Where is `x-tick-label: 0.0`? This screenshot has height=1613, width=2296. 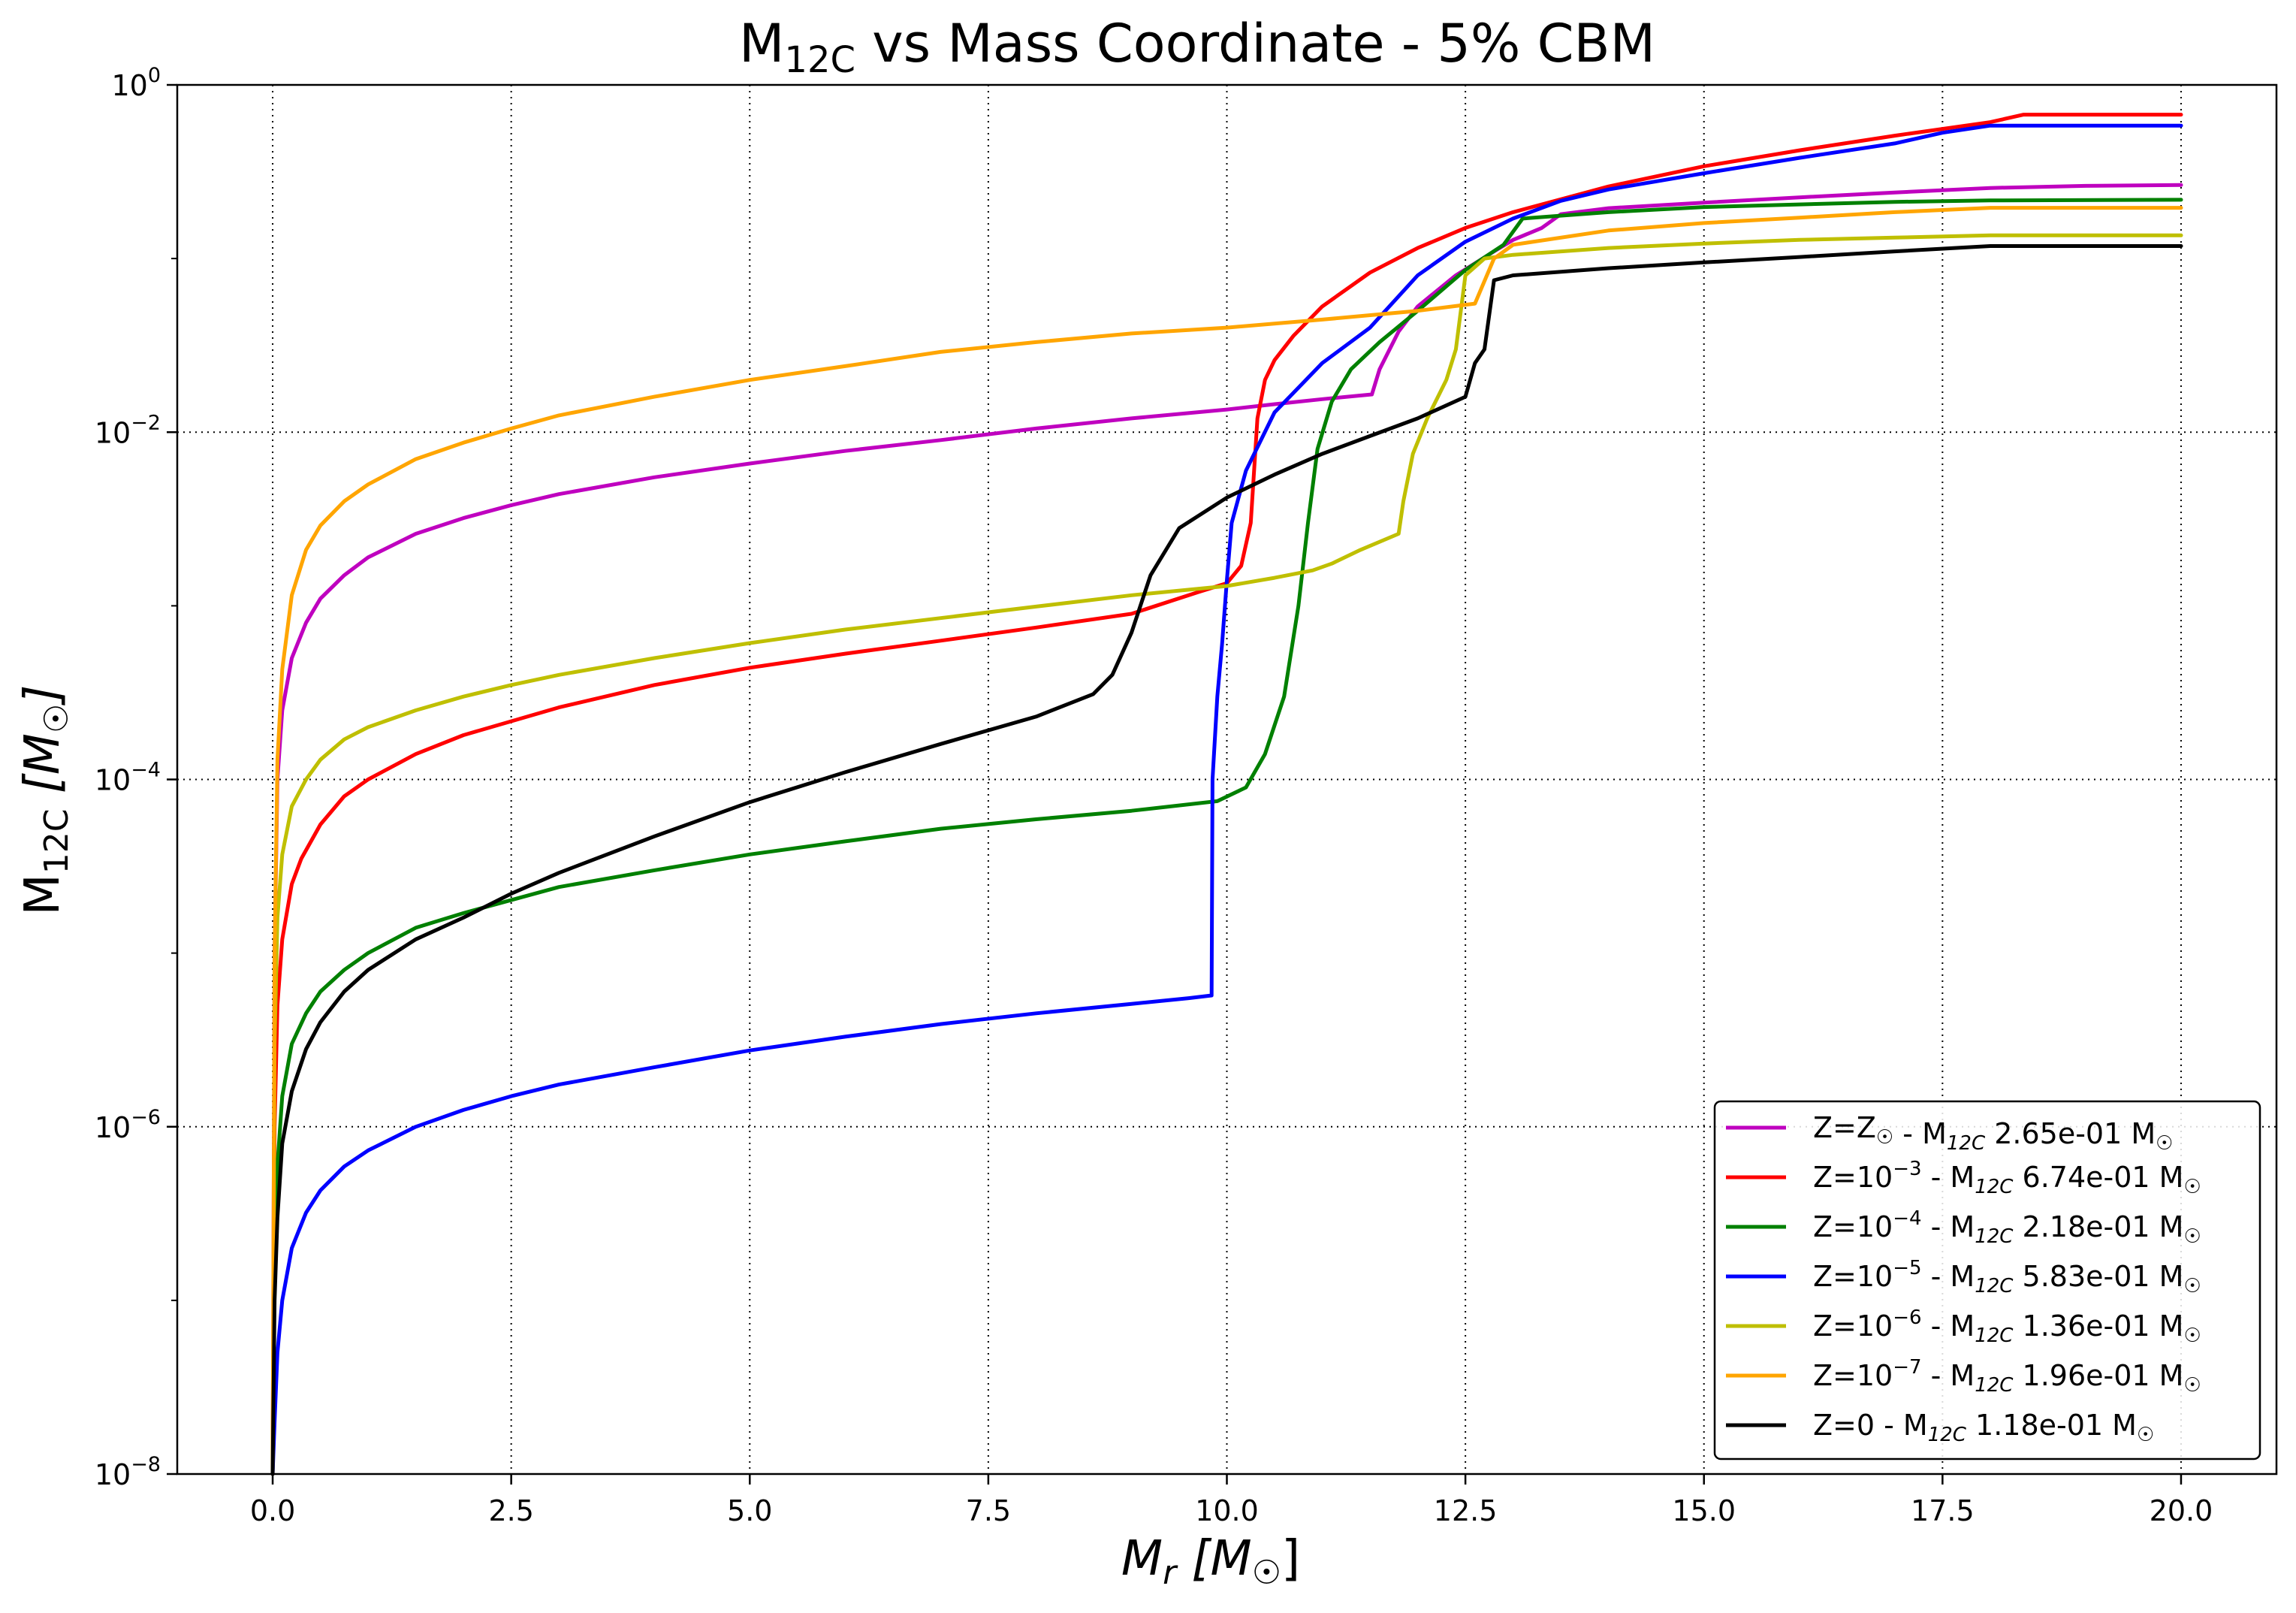
x-tick-label: 0.0 is located at coordinates (272, 1510).